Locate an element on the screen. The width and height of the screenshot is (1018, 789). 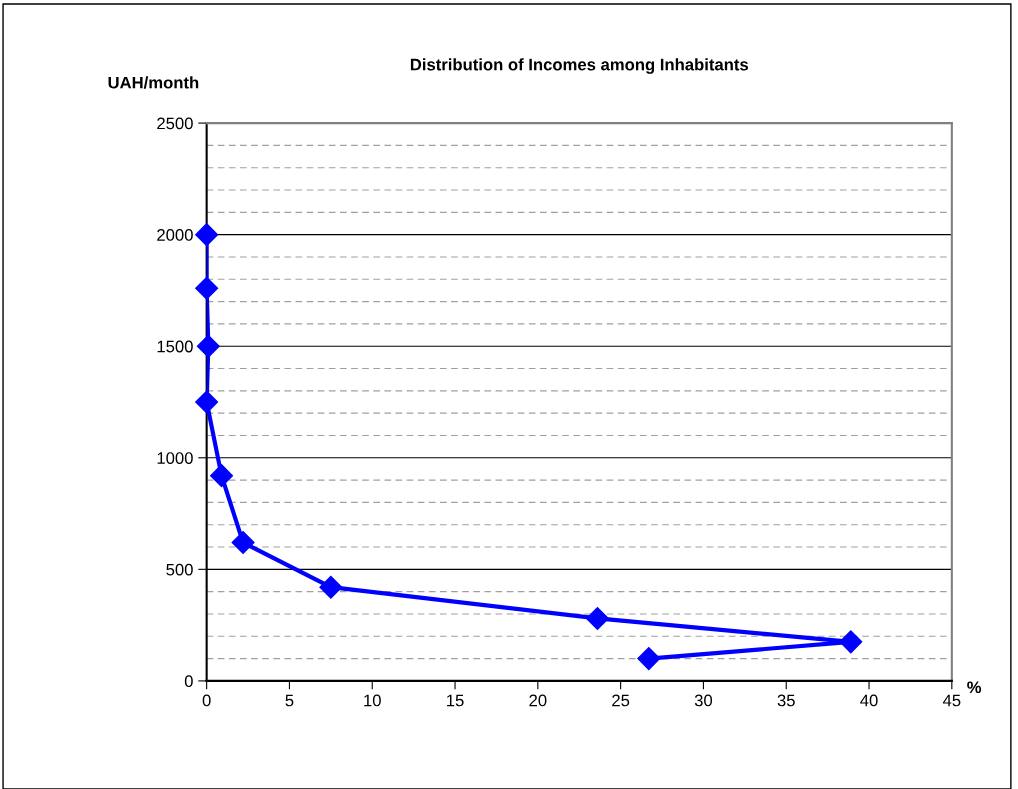
x-tick-label: 20 is located at coordinates (538, 700).